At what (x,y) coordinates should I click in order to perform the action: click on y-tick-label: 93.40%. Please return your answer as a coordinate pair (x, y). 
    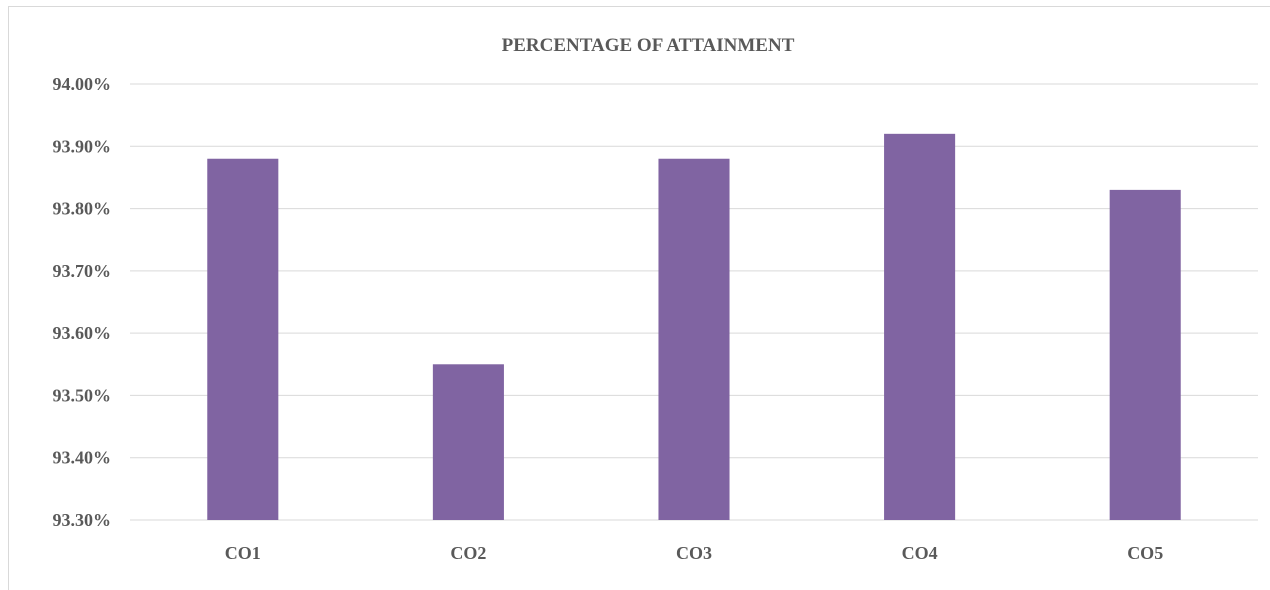
    Looking at the image, I should click on (82, 458).